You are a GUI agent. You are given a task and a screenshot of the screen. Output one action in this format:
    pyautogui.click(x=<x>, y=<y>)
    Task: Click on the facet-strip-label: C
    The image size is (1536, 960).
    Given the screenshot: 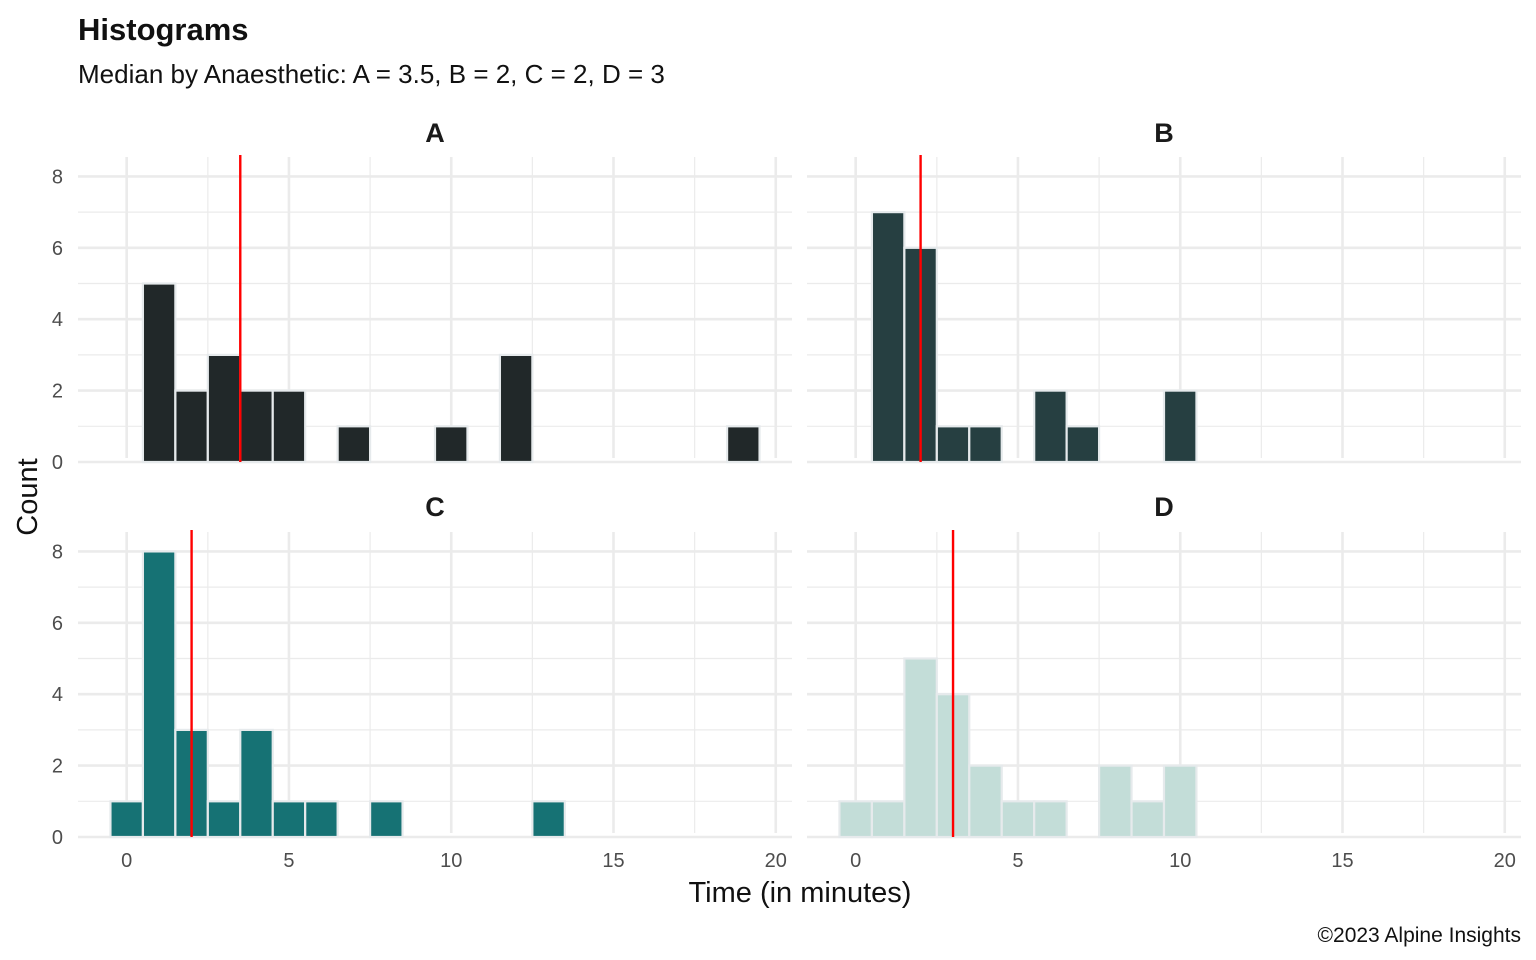 What is the action you would take?
    pyautogui.click(x=435, y=507)
    